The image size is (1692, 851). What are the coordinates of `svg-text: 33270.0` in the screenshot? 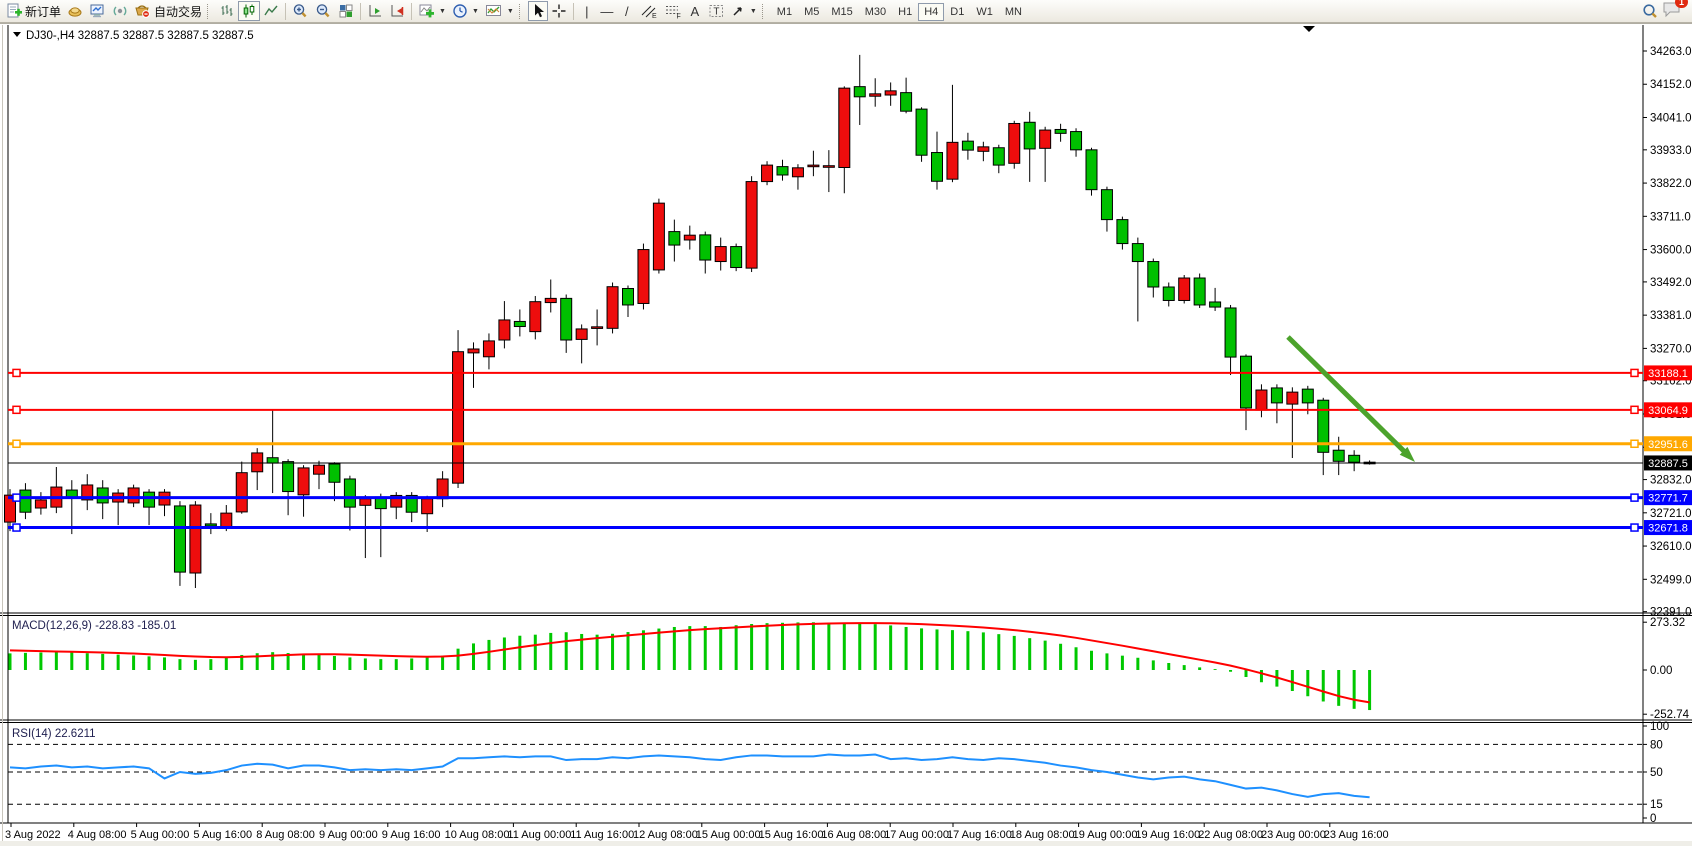 It's located at (1671, 349).